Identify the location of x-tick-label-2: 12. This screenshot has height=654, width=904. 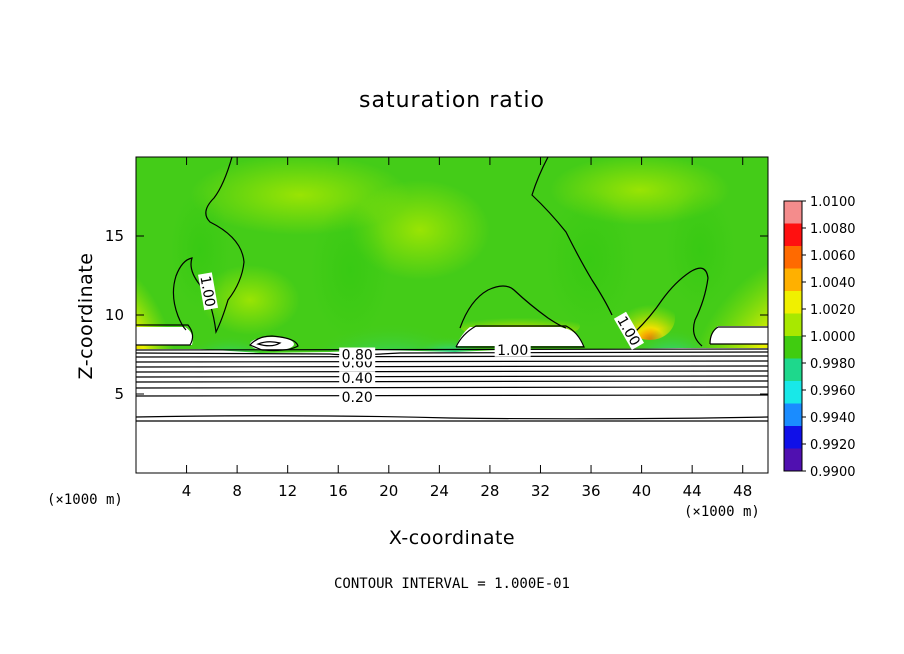
(287, 491).